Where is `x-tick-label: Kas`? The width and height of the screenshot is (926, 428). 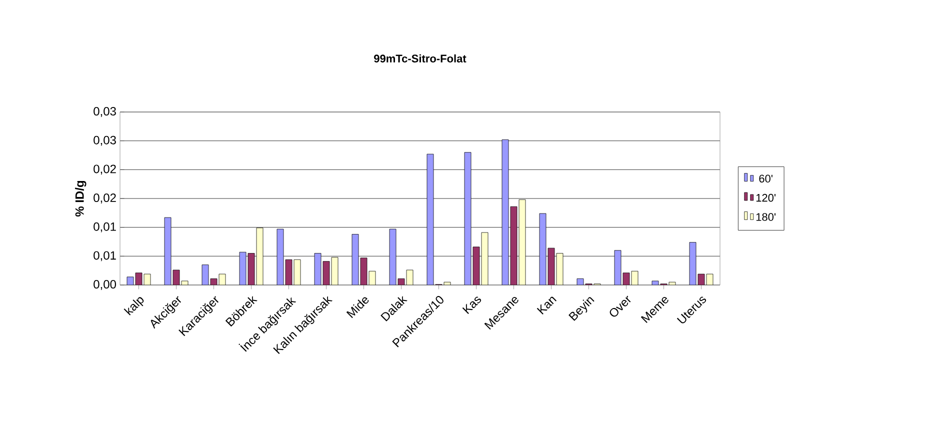
x-tick-label: Kas is located at coordinates (472, 305).